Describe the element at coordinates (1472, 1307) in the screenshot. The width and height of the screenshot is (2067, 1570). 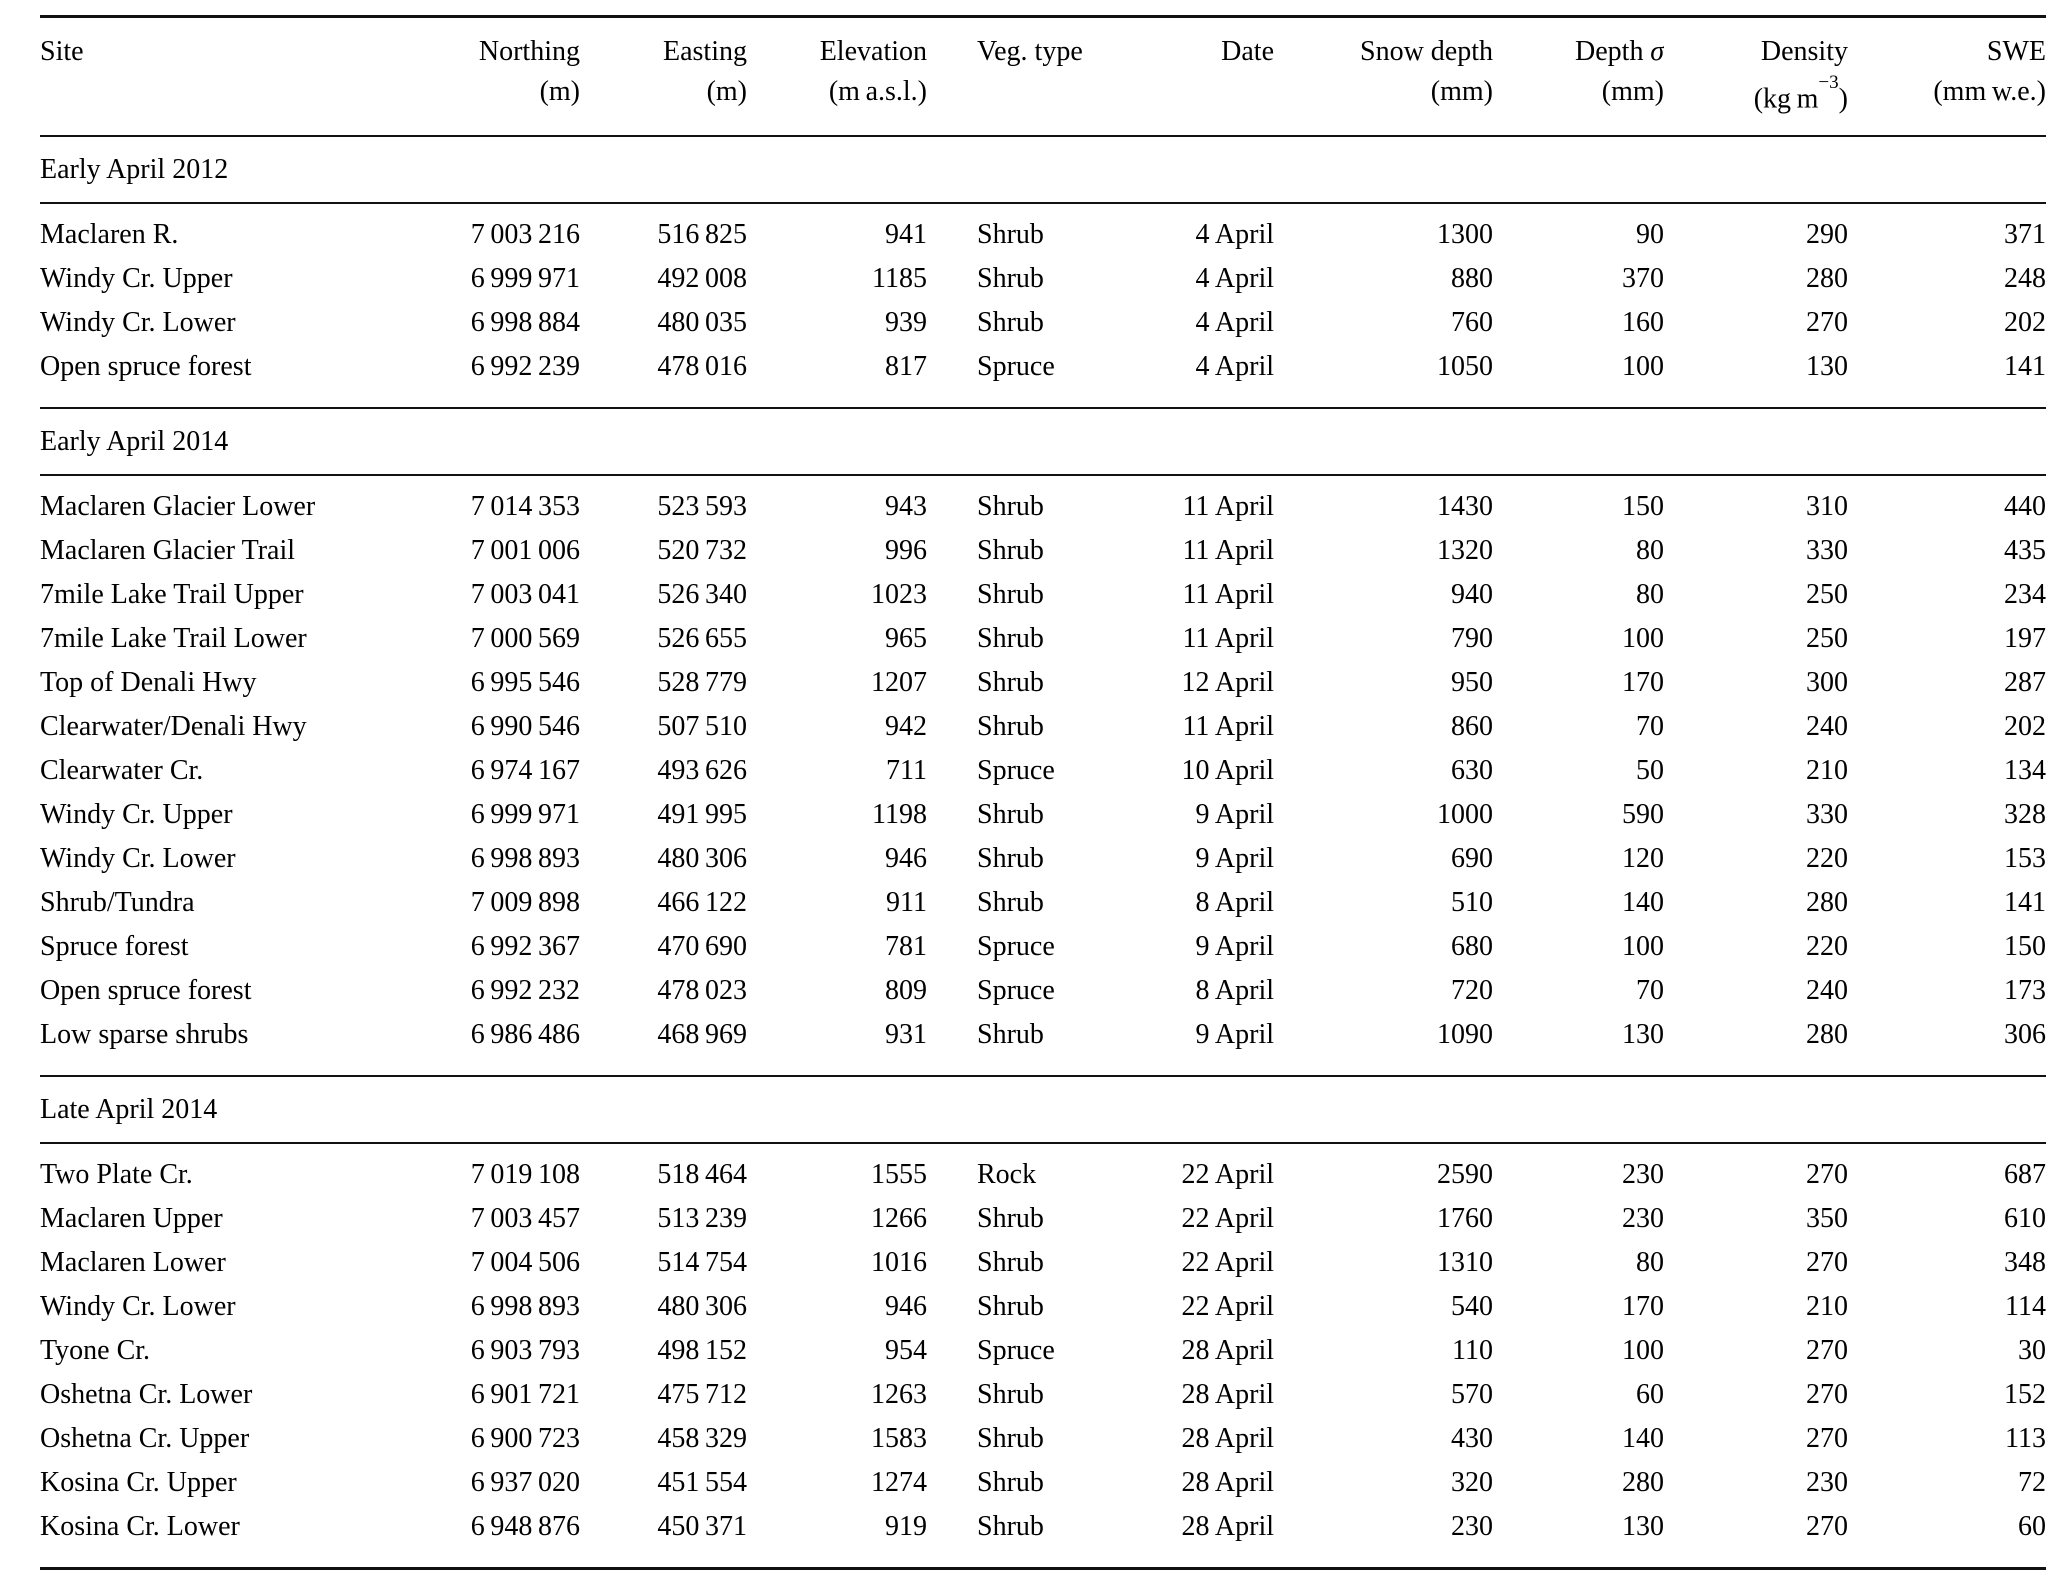
I see `cell-snow-depth: 540` at that location.